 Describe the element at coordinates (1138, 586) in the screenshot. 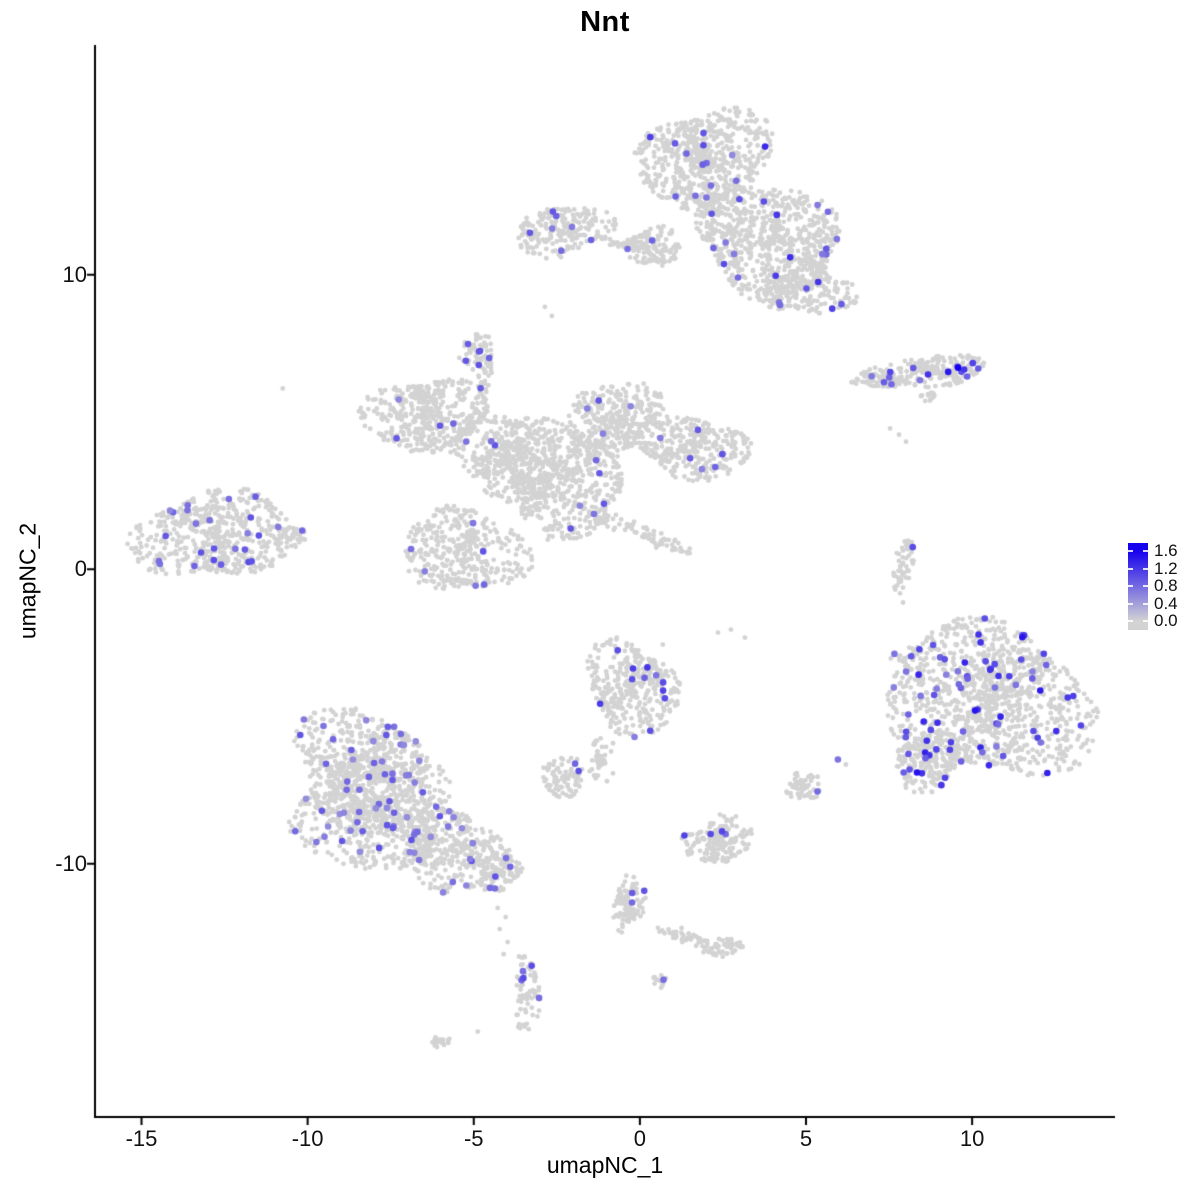

I see `colorbar-gradient` at that location.